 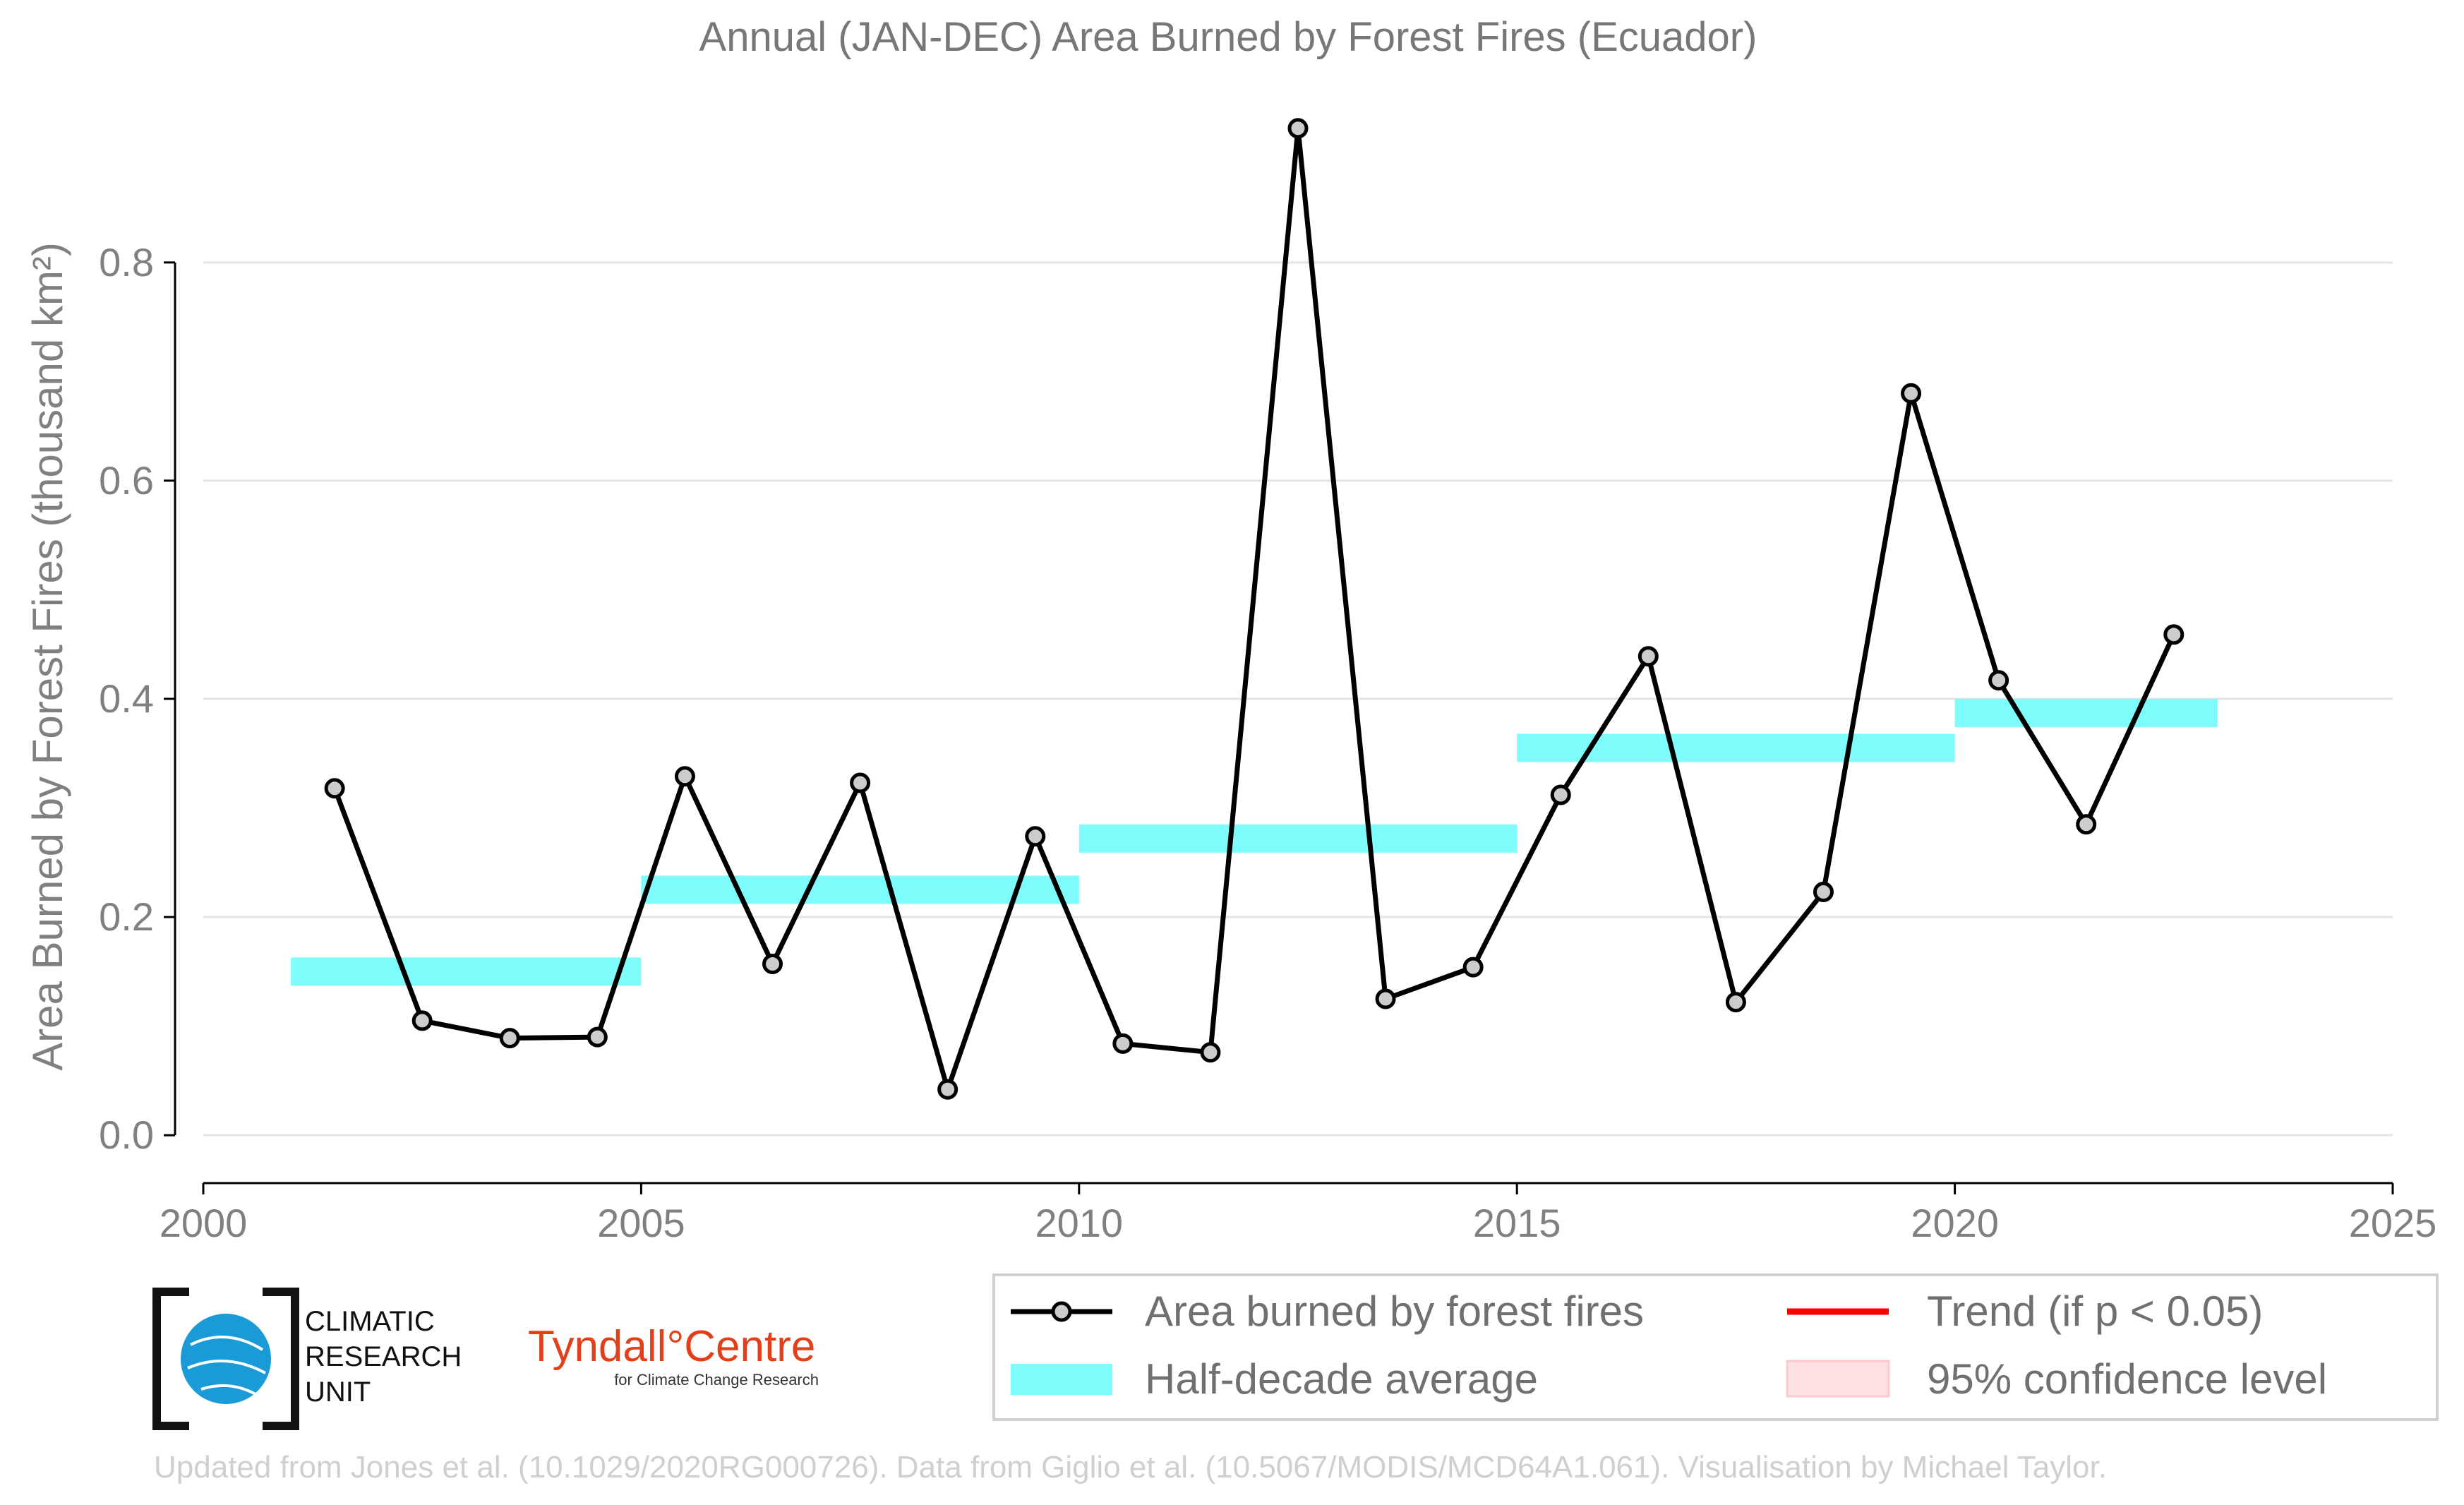 I want to click on cru-bracket-right-icon, so click(x=281, y=1359).